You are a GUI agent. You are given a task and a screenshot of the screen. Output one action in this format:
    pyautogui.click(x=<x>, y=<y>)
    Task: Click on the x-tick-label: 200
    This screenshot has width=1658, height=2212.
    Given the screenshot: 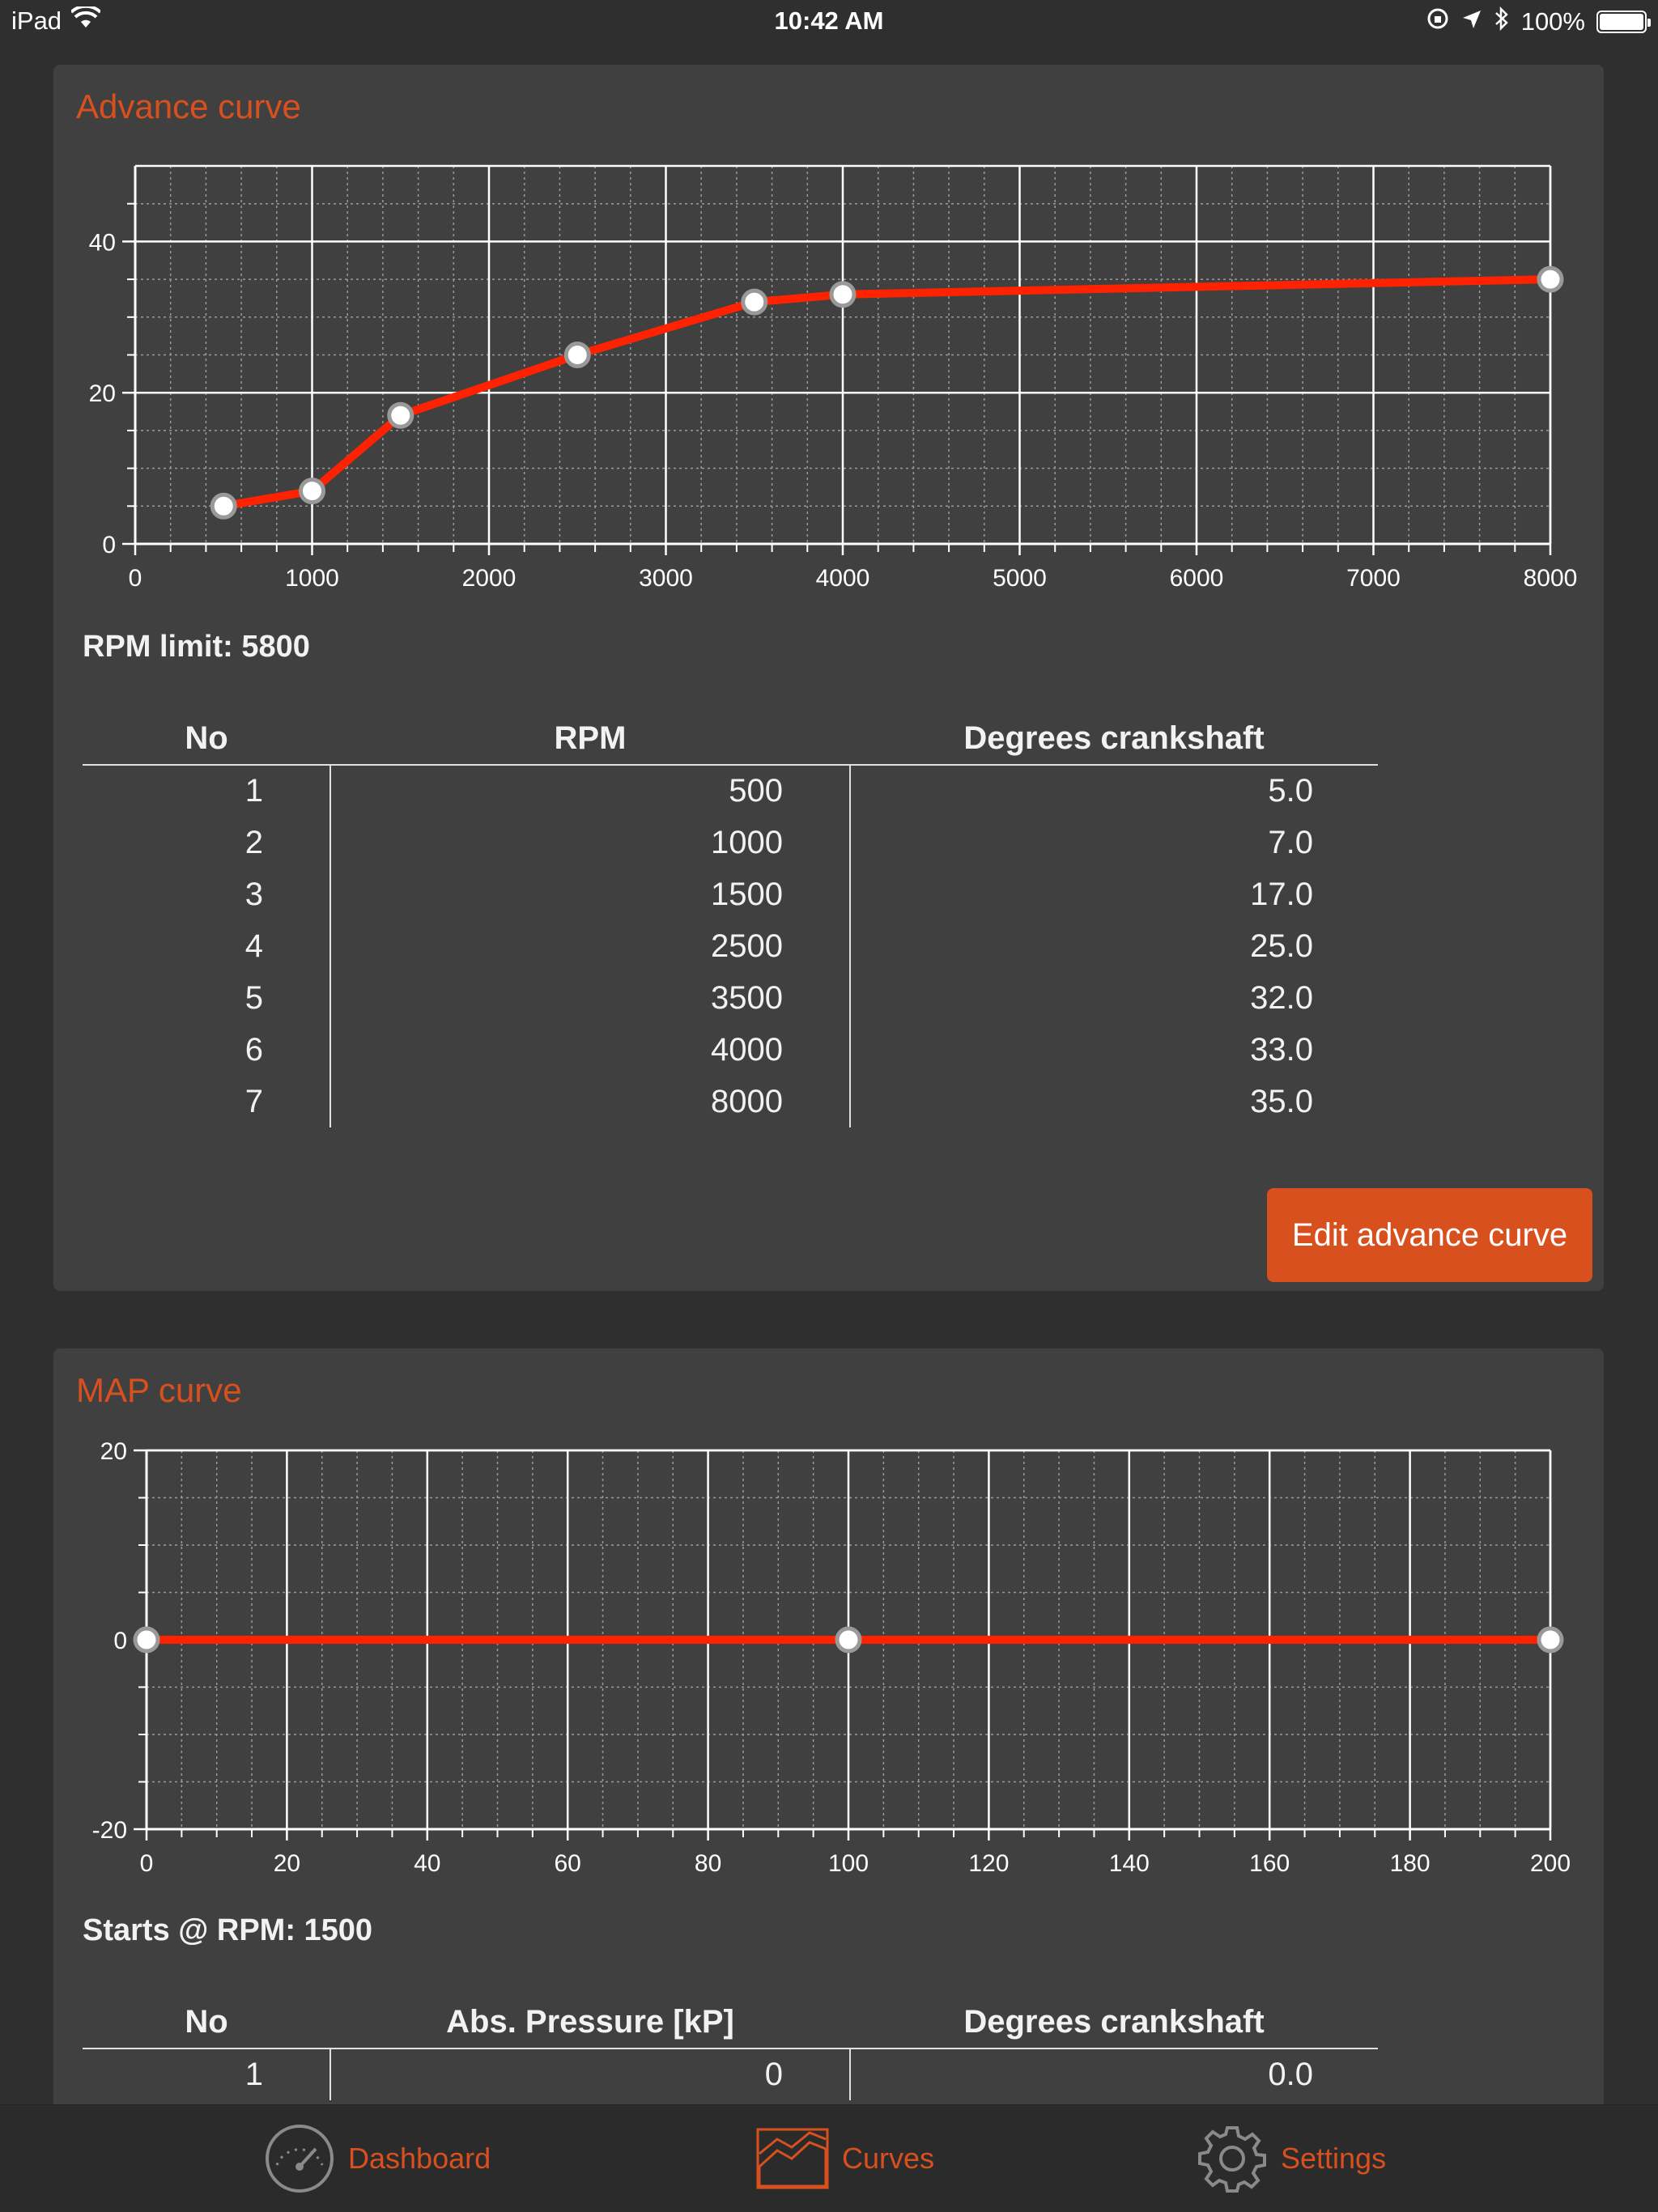 What is the action you would take?
    pyautogui.click(x=1550, y=1863)
    